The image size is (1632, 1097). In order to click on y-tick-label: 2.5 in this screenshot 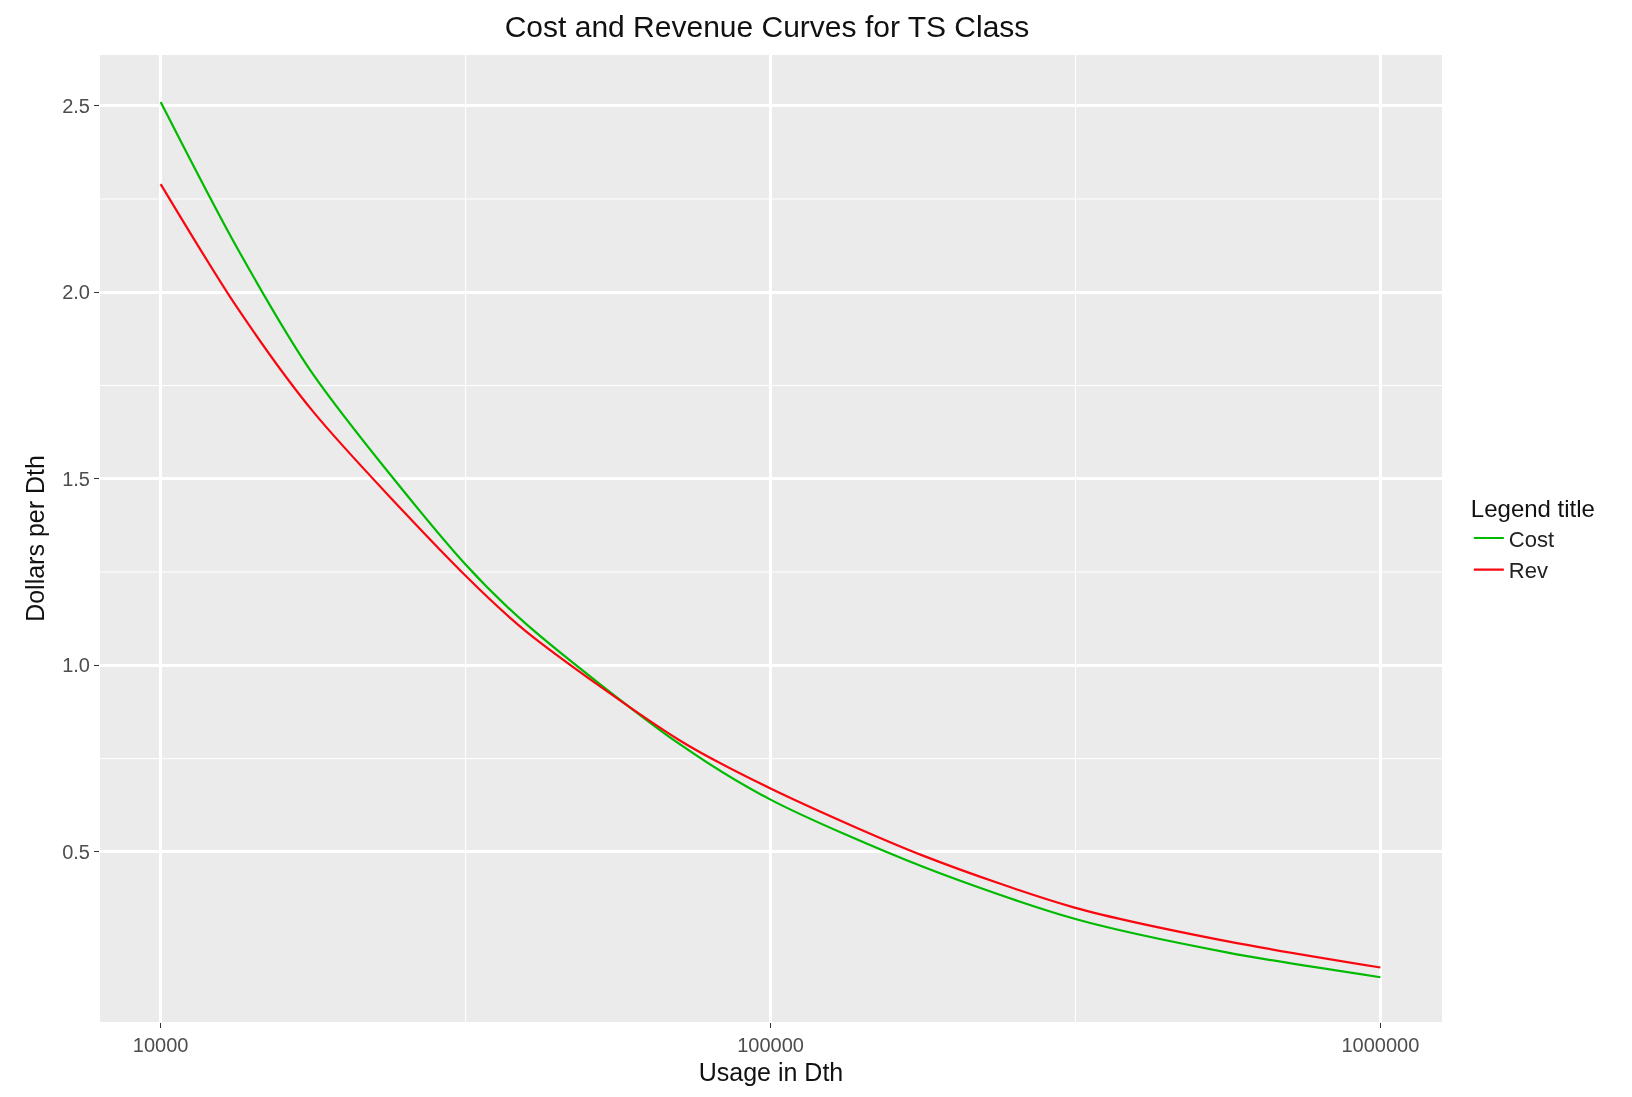, I will do `click(76, 105)`.